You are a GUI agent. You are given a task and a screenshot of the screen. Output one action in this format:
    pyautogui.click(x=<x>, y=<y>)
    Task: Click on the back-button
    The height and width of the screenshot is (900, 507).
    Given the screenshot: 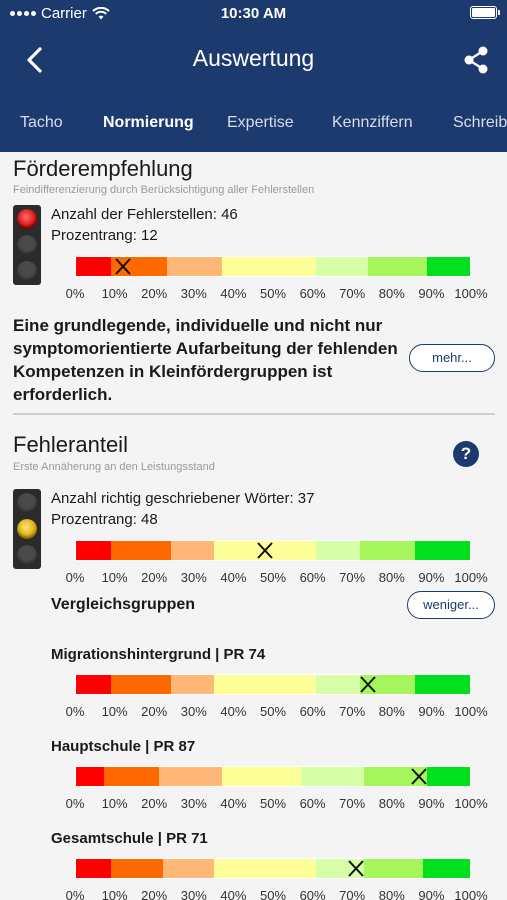 What is the action you would take?
    pyautogui.click(x=35, y=60)
    